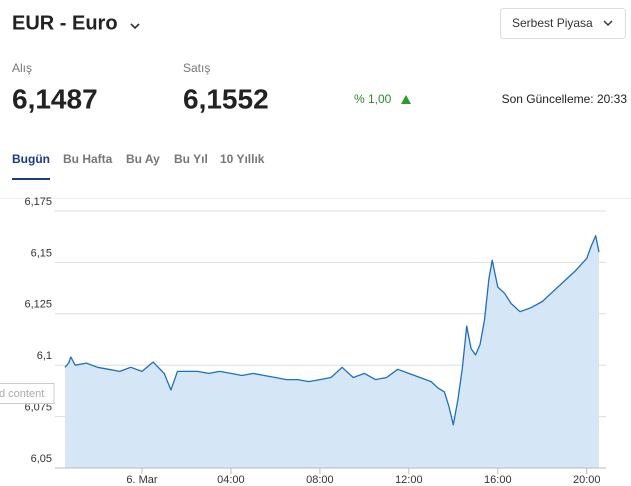  What do you see at coordinates (143, 159) in the screenshot?
I see `tab: Bu Ay` at bounding box center [143, 159].